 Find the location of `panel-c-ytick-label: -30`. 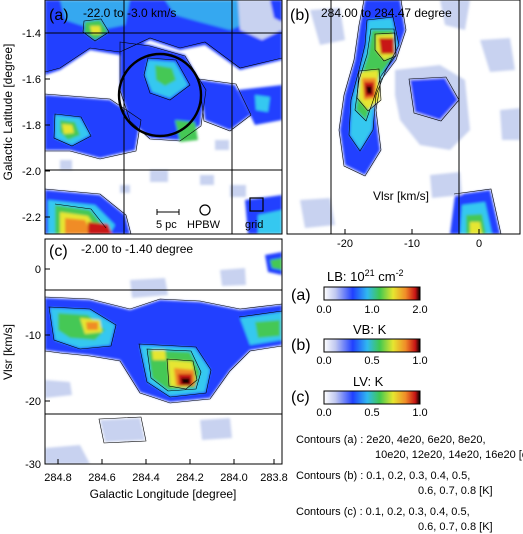

panel-c-ytick-label: -30 is located at coordinates (33, 465).